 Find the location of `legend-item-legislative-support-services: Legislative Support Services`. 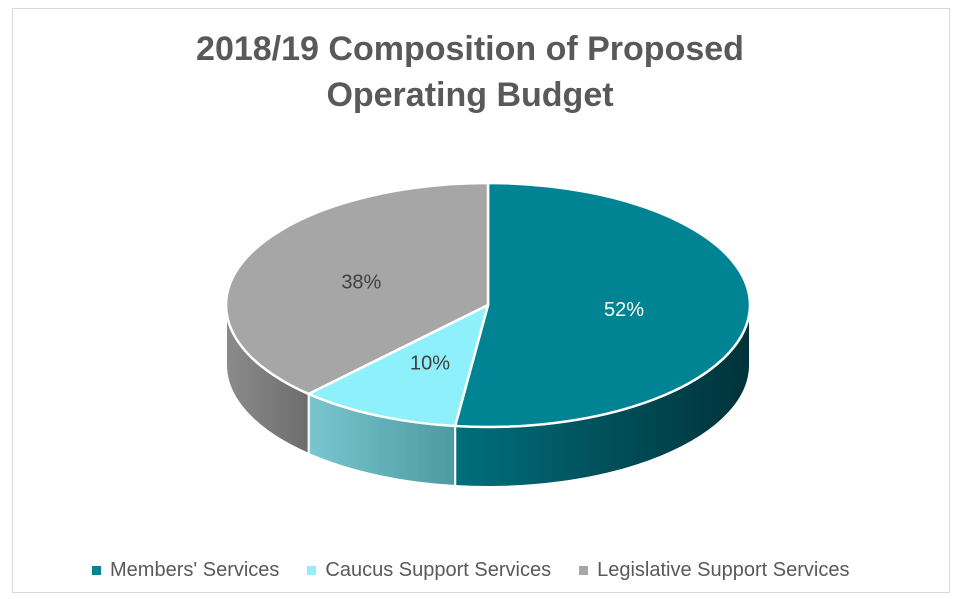

legend-item-legislative-support-services: Legislative Support Services is located at coordinates (714, 570).